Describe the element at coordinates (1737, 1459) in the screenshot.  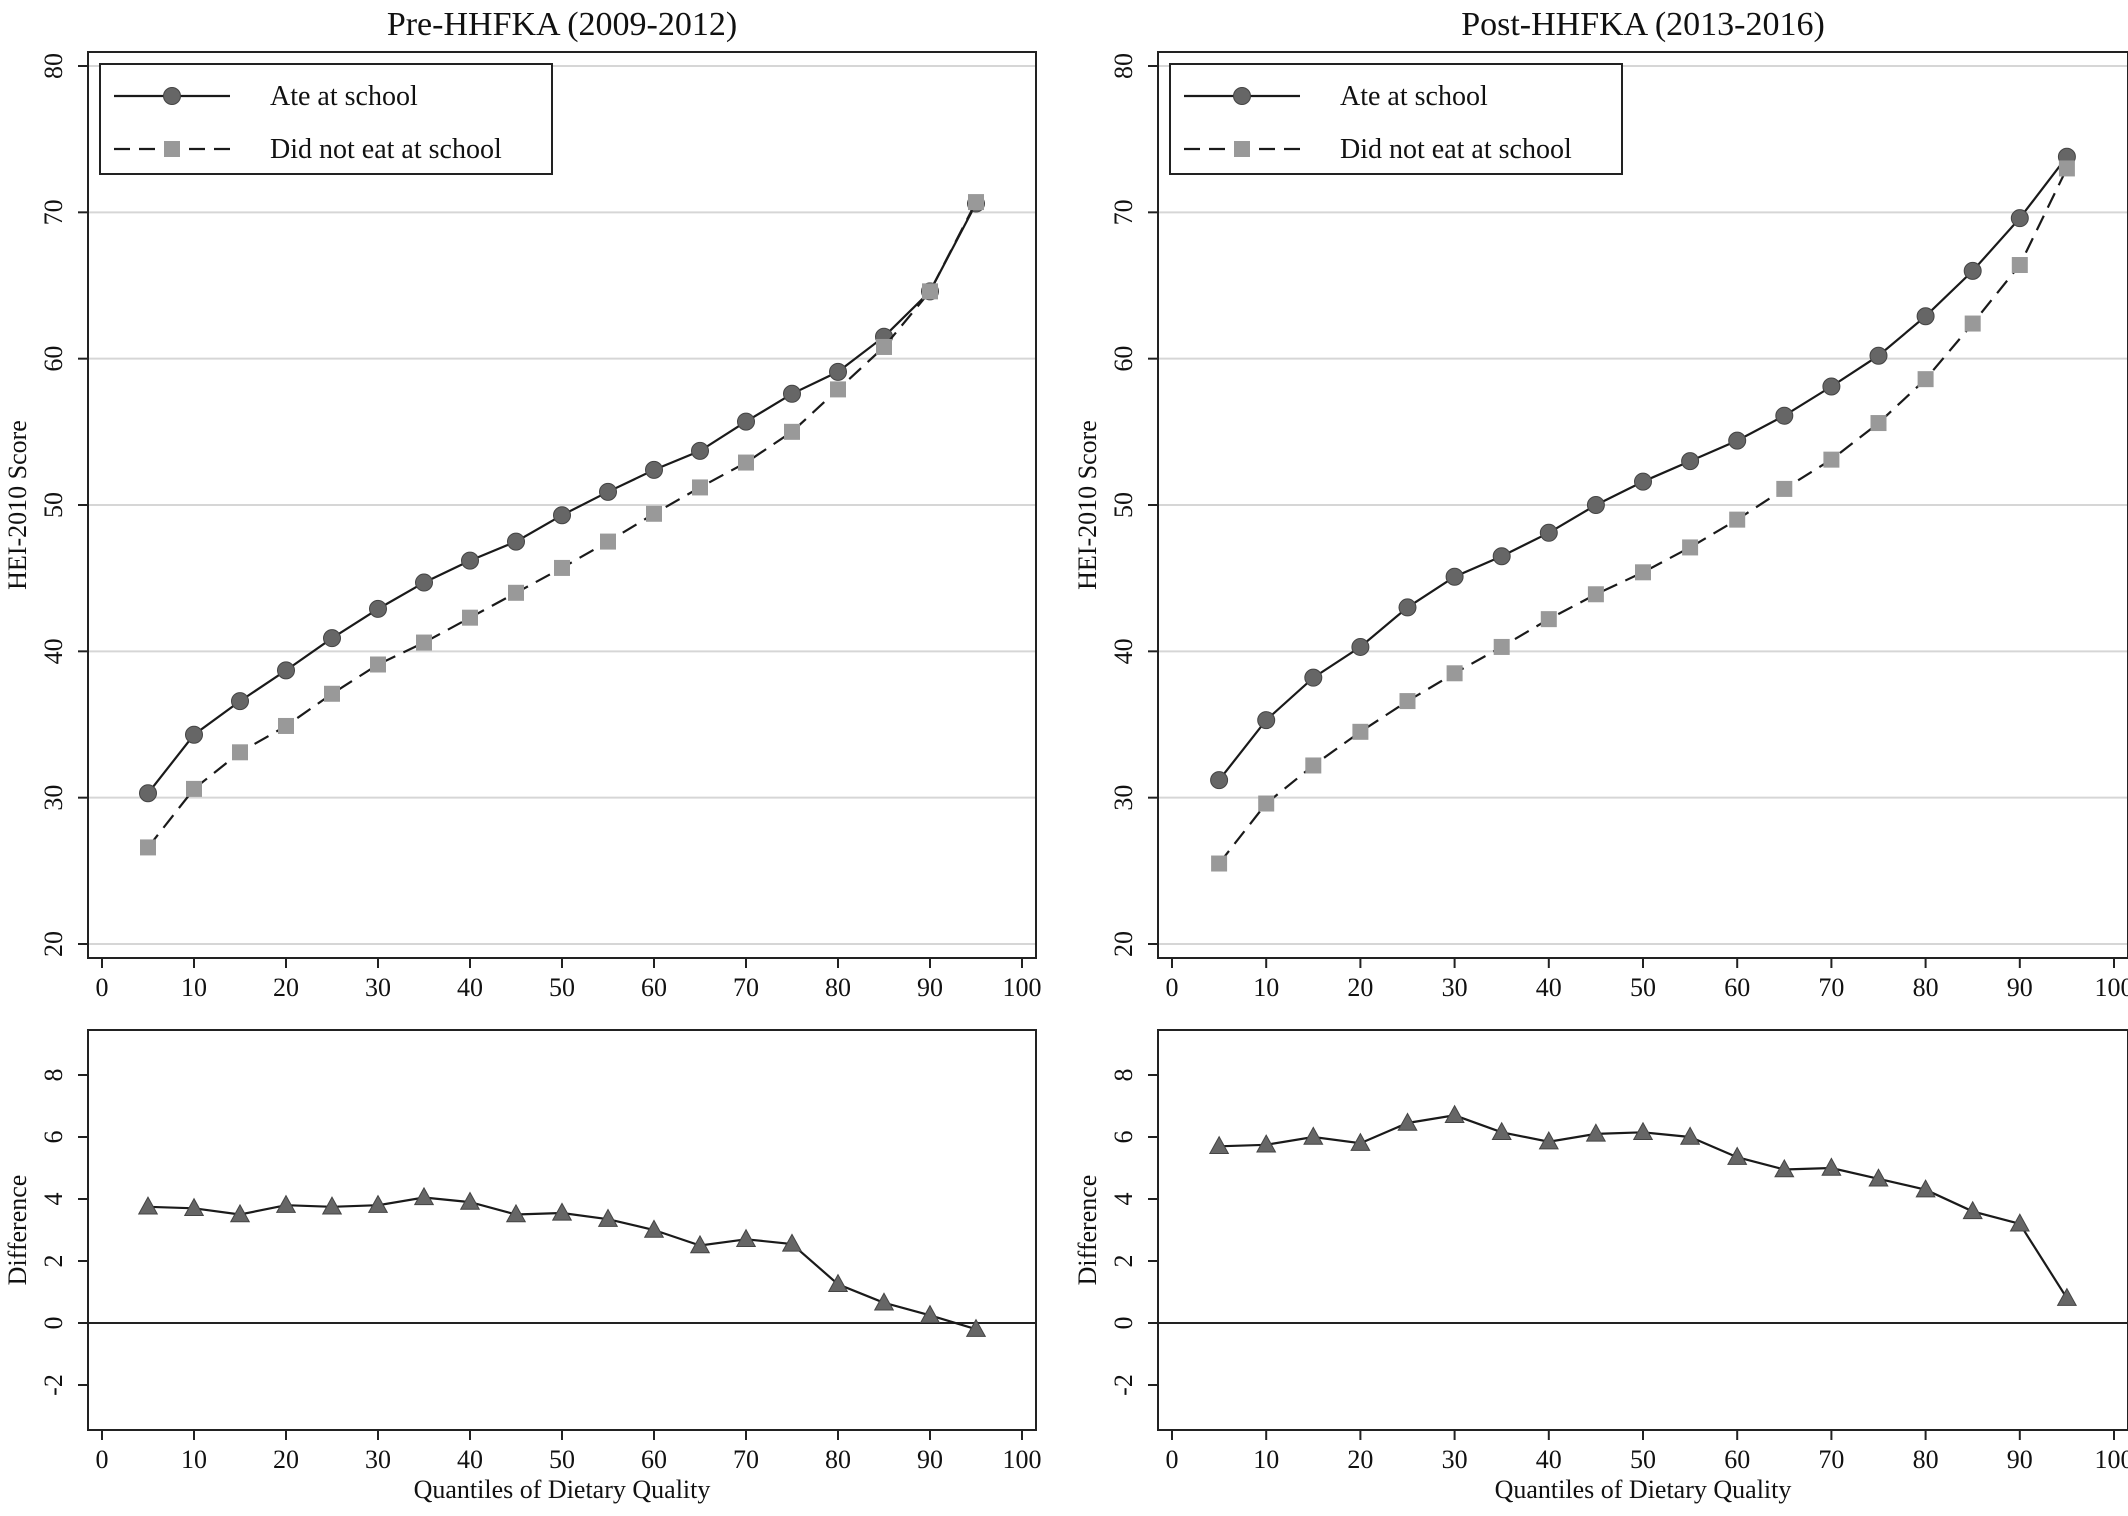
I see `x-tick-label: 60` at that location.